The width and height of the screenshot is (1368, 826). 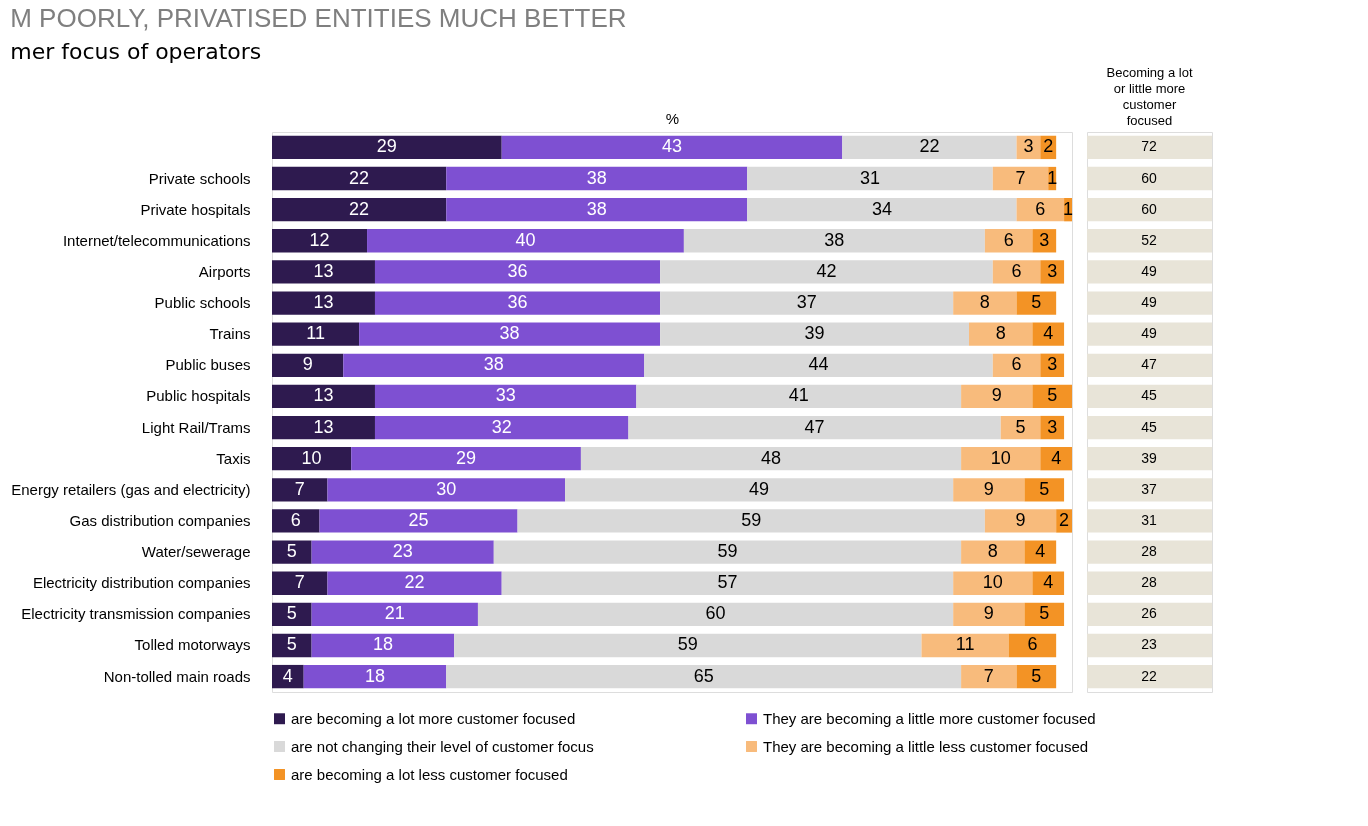 What do you see at coordinates (230, 334) in the screenshot?
I see `y-tick-label: Trains` at bounding box center [230, 334].